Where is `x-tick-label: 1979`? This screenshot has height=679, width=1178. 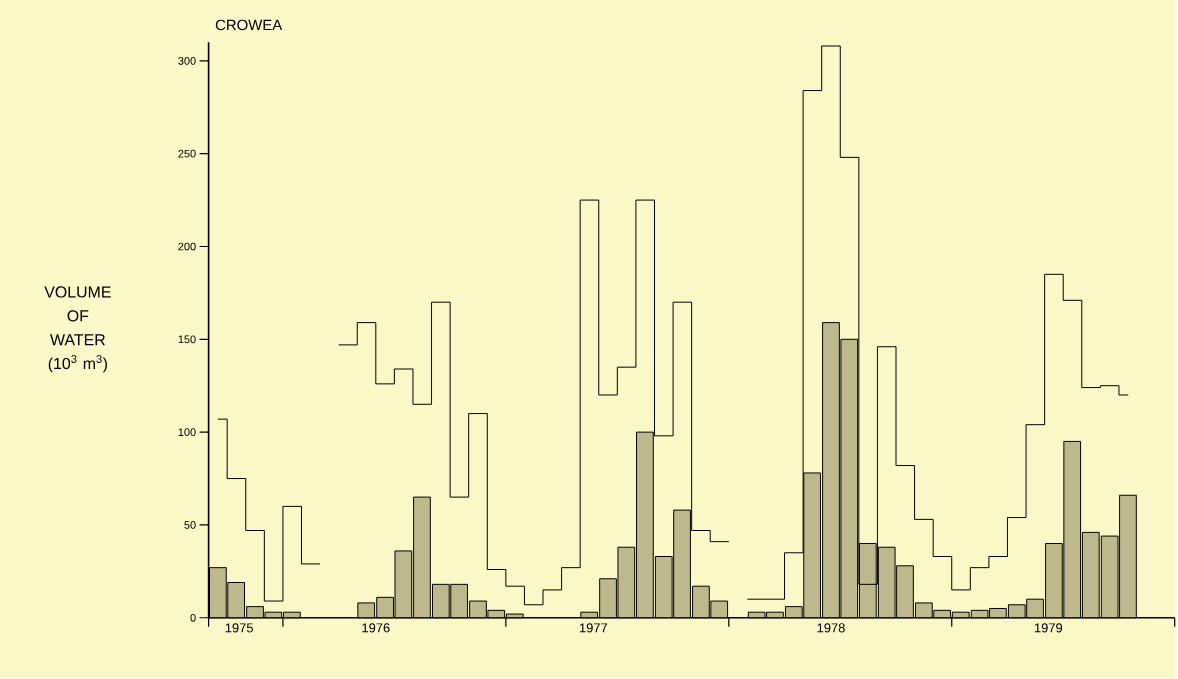
x-tick-label: 1979 is located at coordinates (1048, 628).